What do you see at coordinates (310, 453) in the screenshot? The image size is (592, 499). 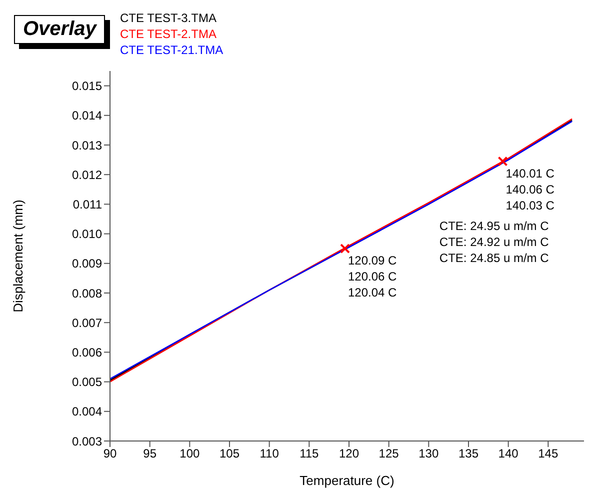 I see `x-tick-label: 115` at bounding box center [310, 453].